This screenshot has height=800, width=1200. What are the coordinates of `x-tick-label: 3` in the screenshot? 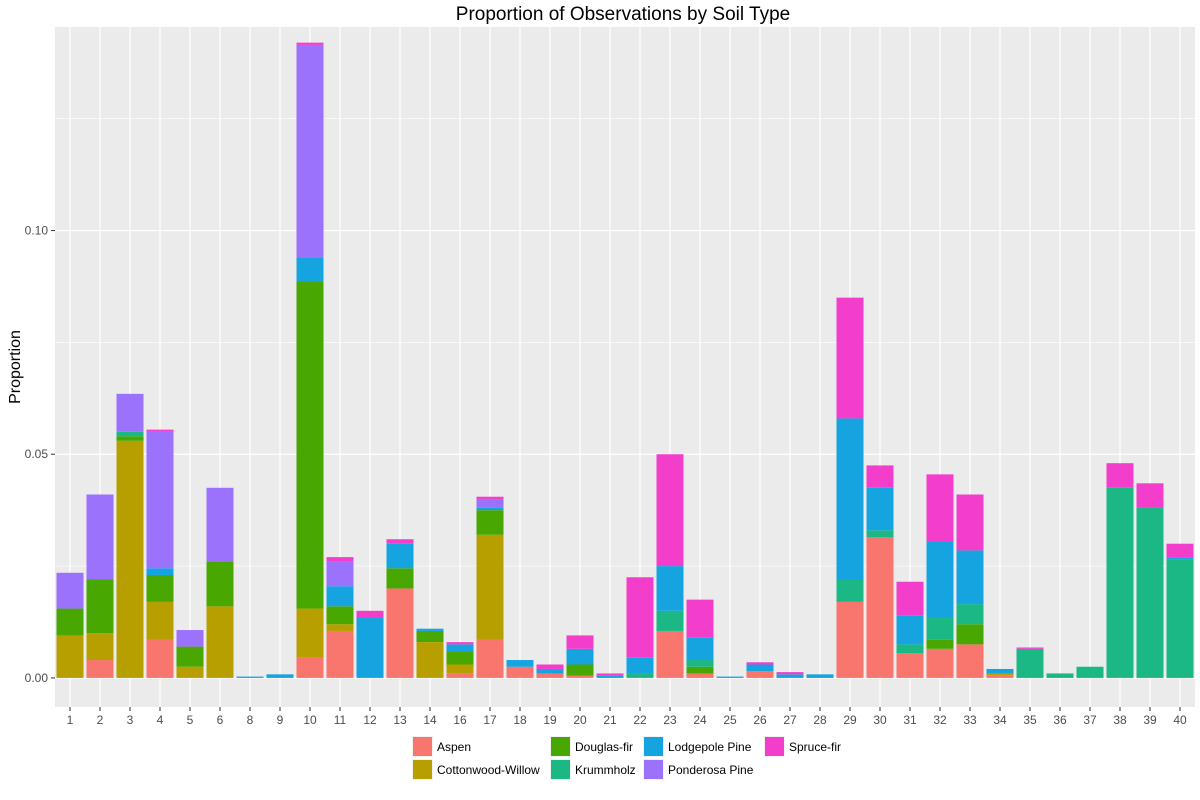 It's located at (130, 720).